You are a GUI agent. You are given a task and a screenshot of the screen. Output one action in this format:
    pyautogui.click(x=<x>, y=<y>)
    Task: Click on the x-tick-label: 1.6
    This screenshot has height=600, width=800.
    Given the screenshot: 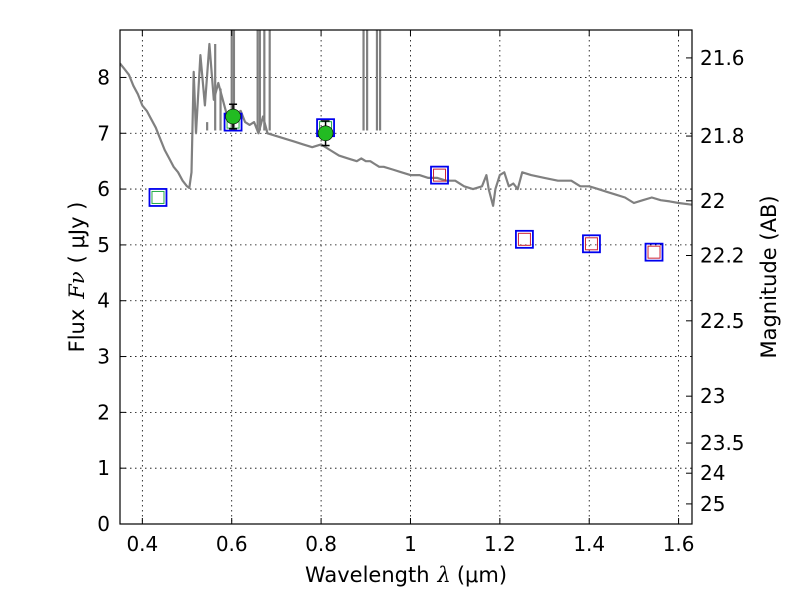 What is the action you would take?
    pyautogui.click(x=679, y=544)
    